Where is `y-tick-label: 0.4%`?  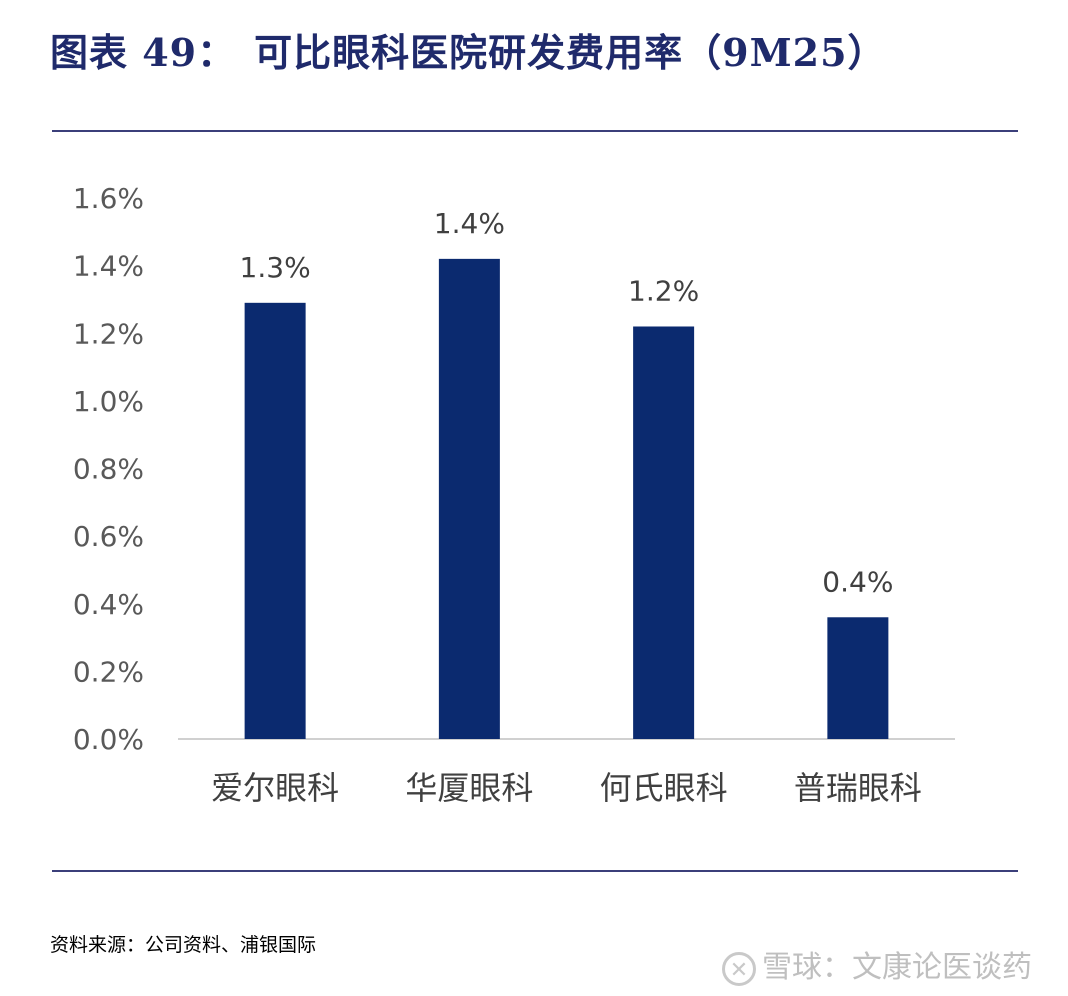 y-tick-label: 0.4% is located at coordinates (108, 604).